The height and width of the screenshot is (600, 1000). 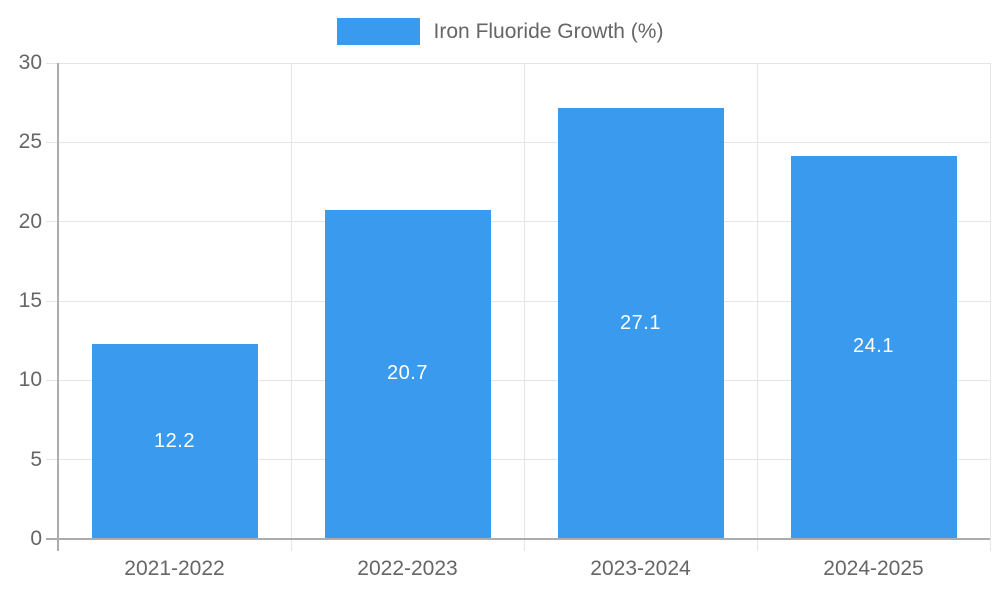 I want to click on legend-swatch, so click(x=378, y=31).